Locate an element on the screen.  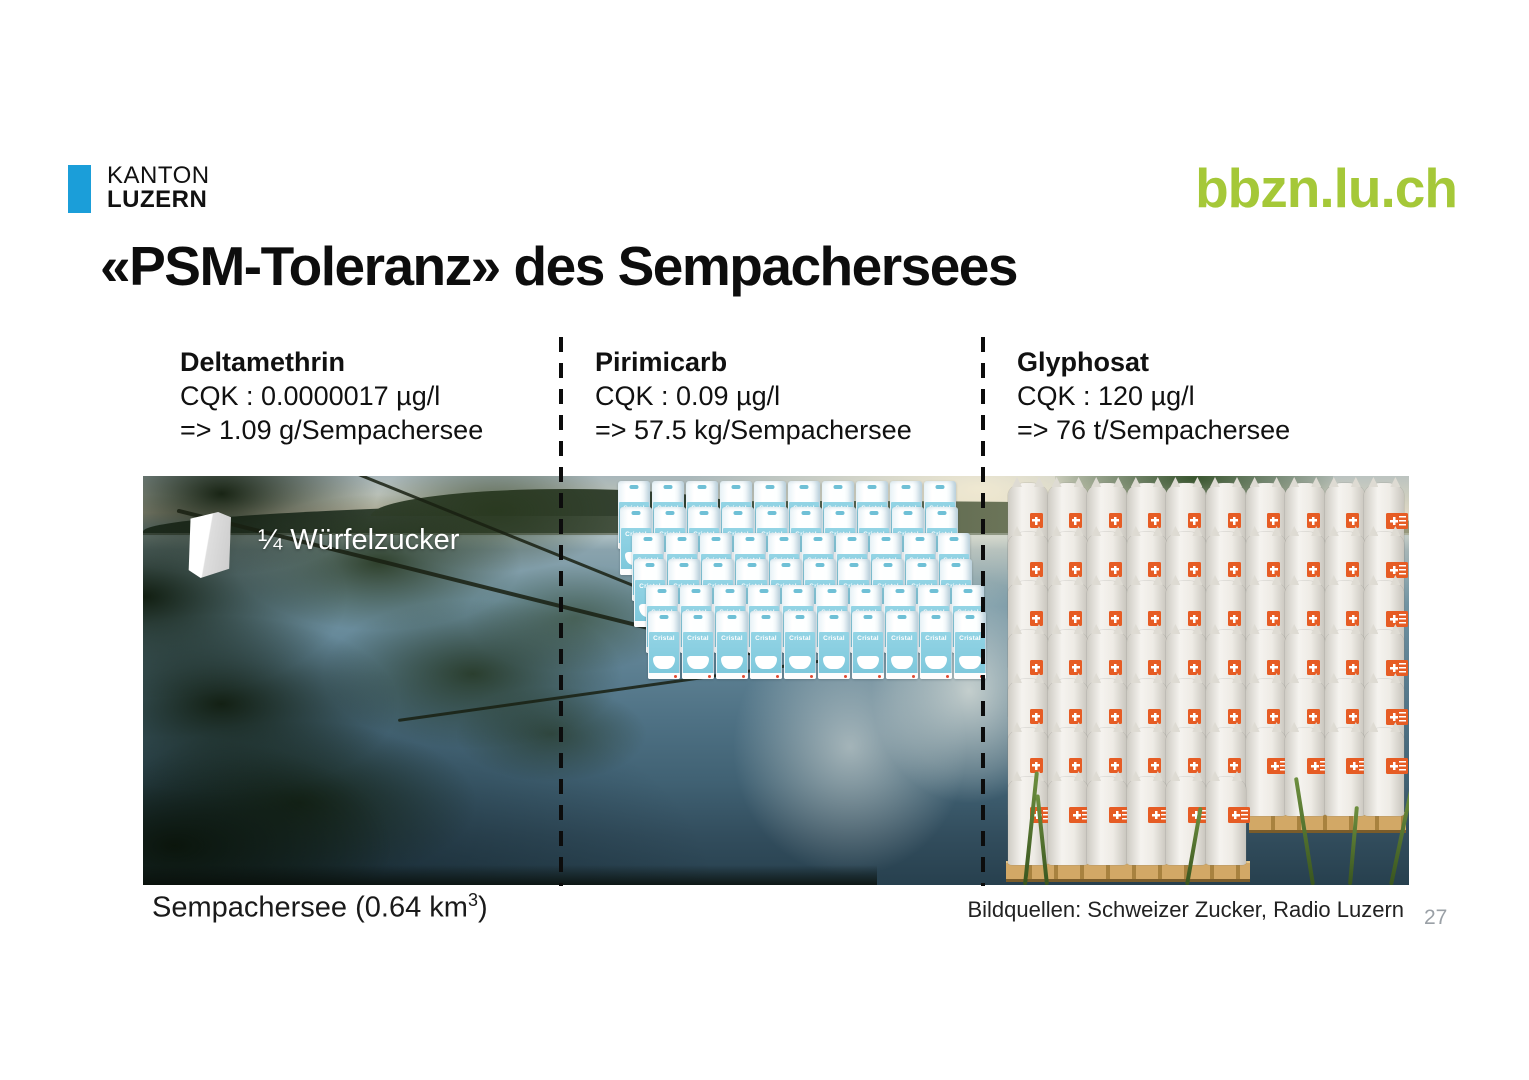
dashed-divider is located at coordinates (561, 611).